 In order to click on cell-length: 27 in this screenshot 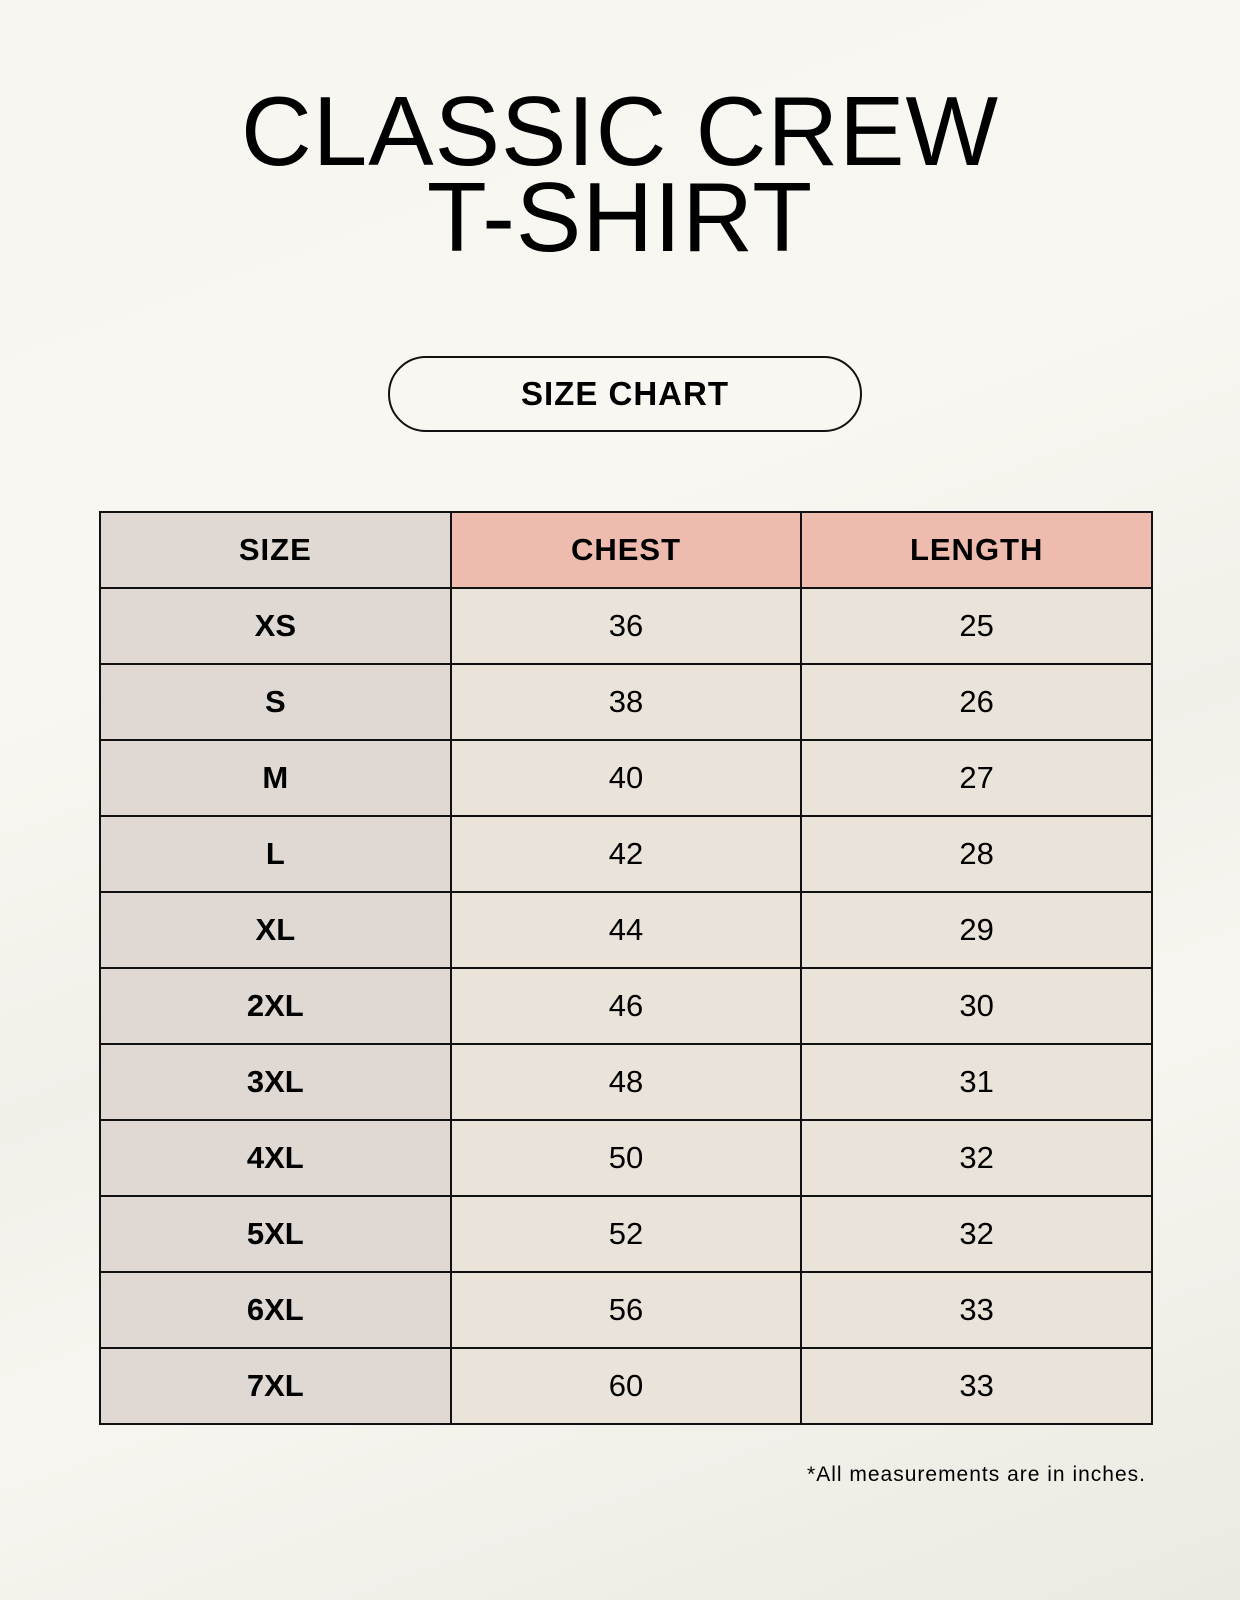, I will do `click(976, 778)`.